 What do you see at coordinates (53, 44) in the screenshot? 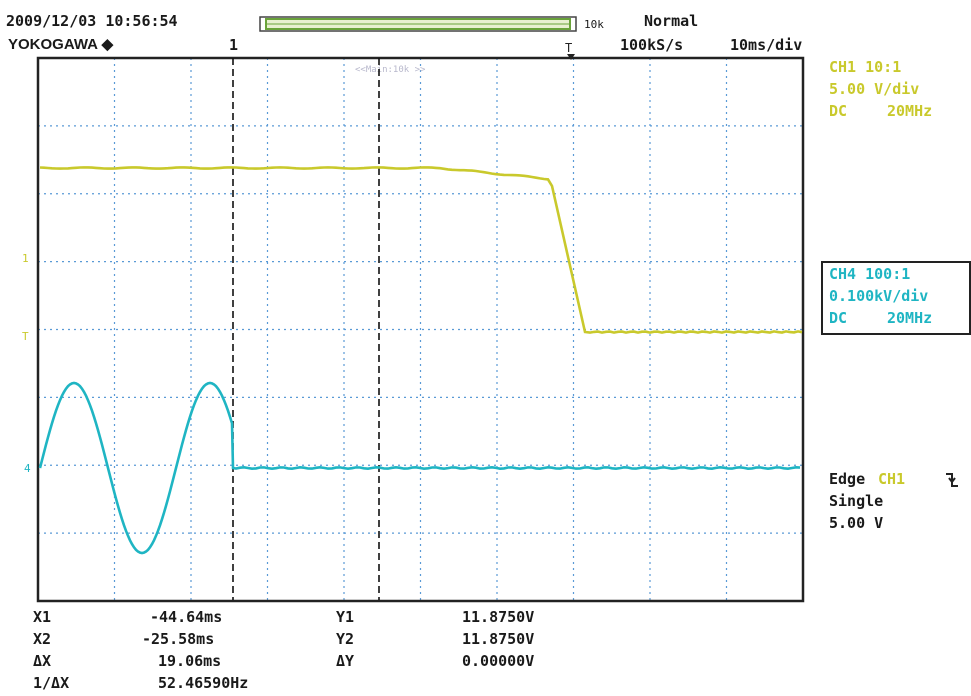
I see `brand-name: YOKOGAWA` at bounding box center [53, 44].